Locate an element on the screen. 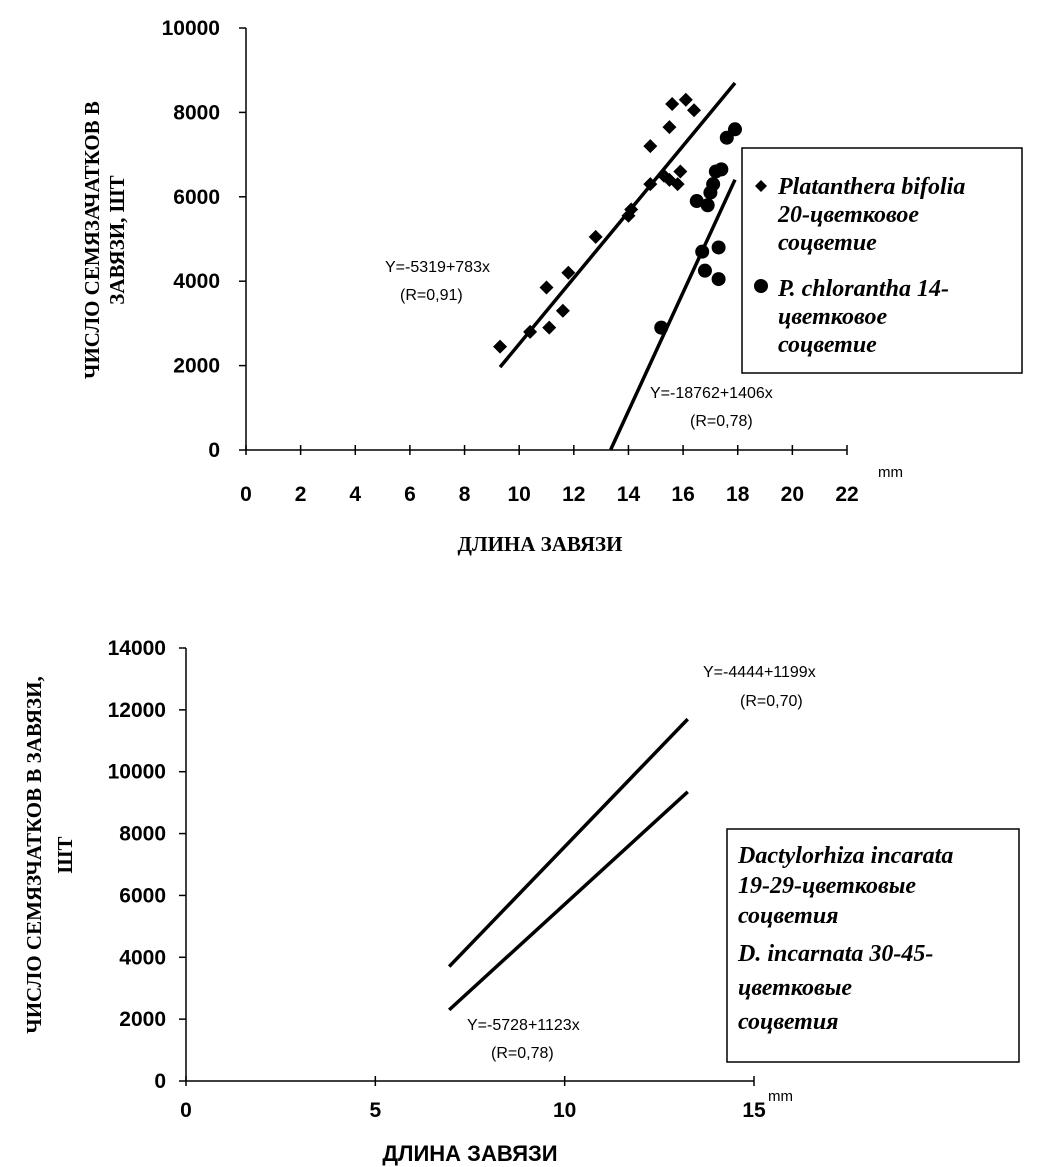 The height and width of the screenshot is (1167, 1046). chart1-trendlines is located at coordinates (617, 266).